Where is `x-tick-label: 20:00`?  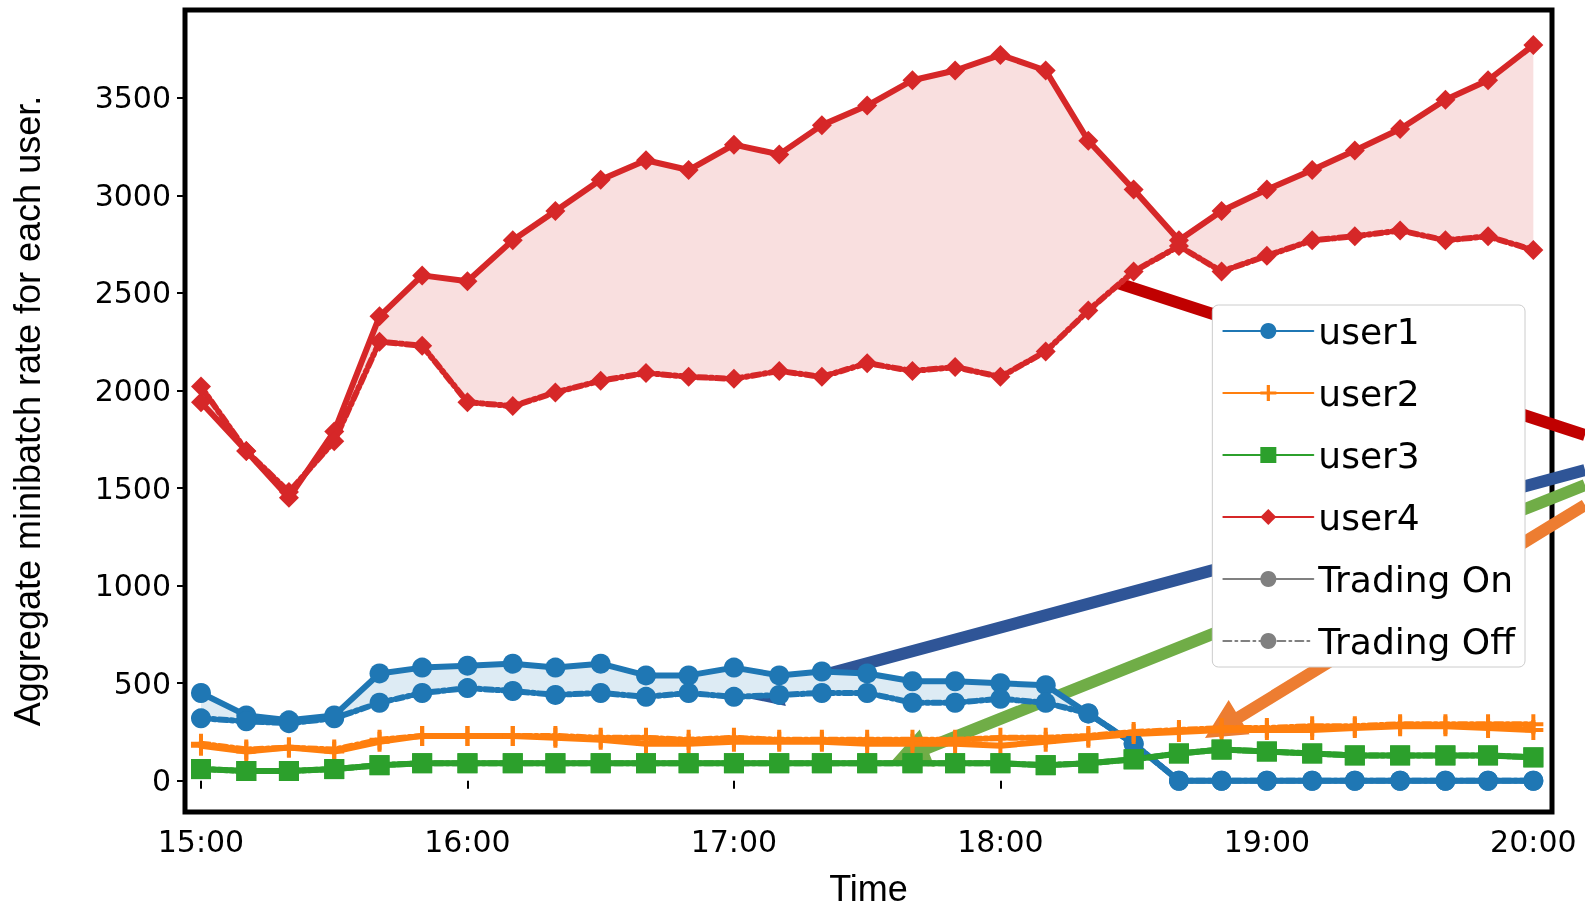 x-tick-label: 20:00 is located at coordinates (1533, 841).